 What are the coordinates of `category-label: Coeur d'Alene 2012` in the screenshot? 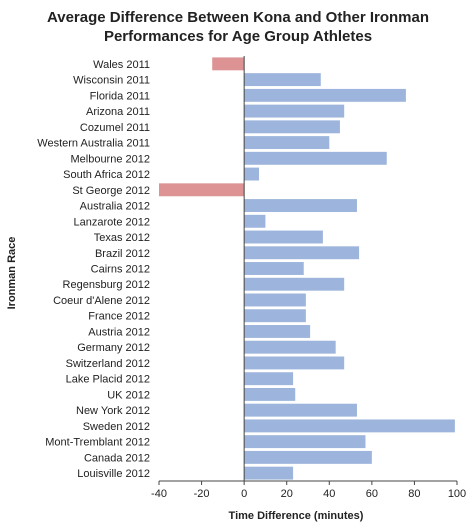 It's located at (101, 301).